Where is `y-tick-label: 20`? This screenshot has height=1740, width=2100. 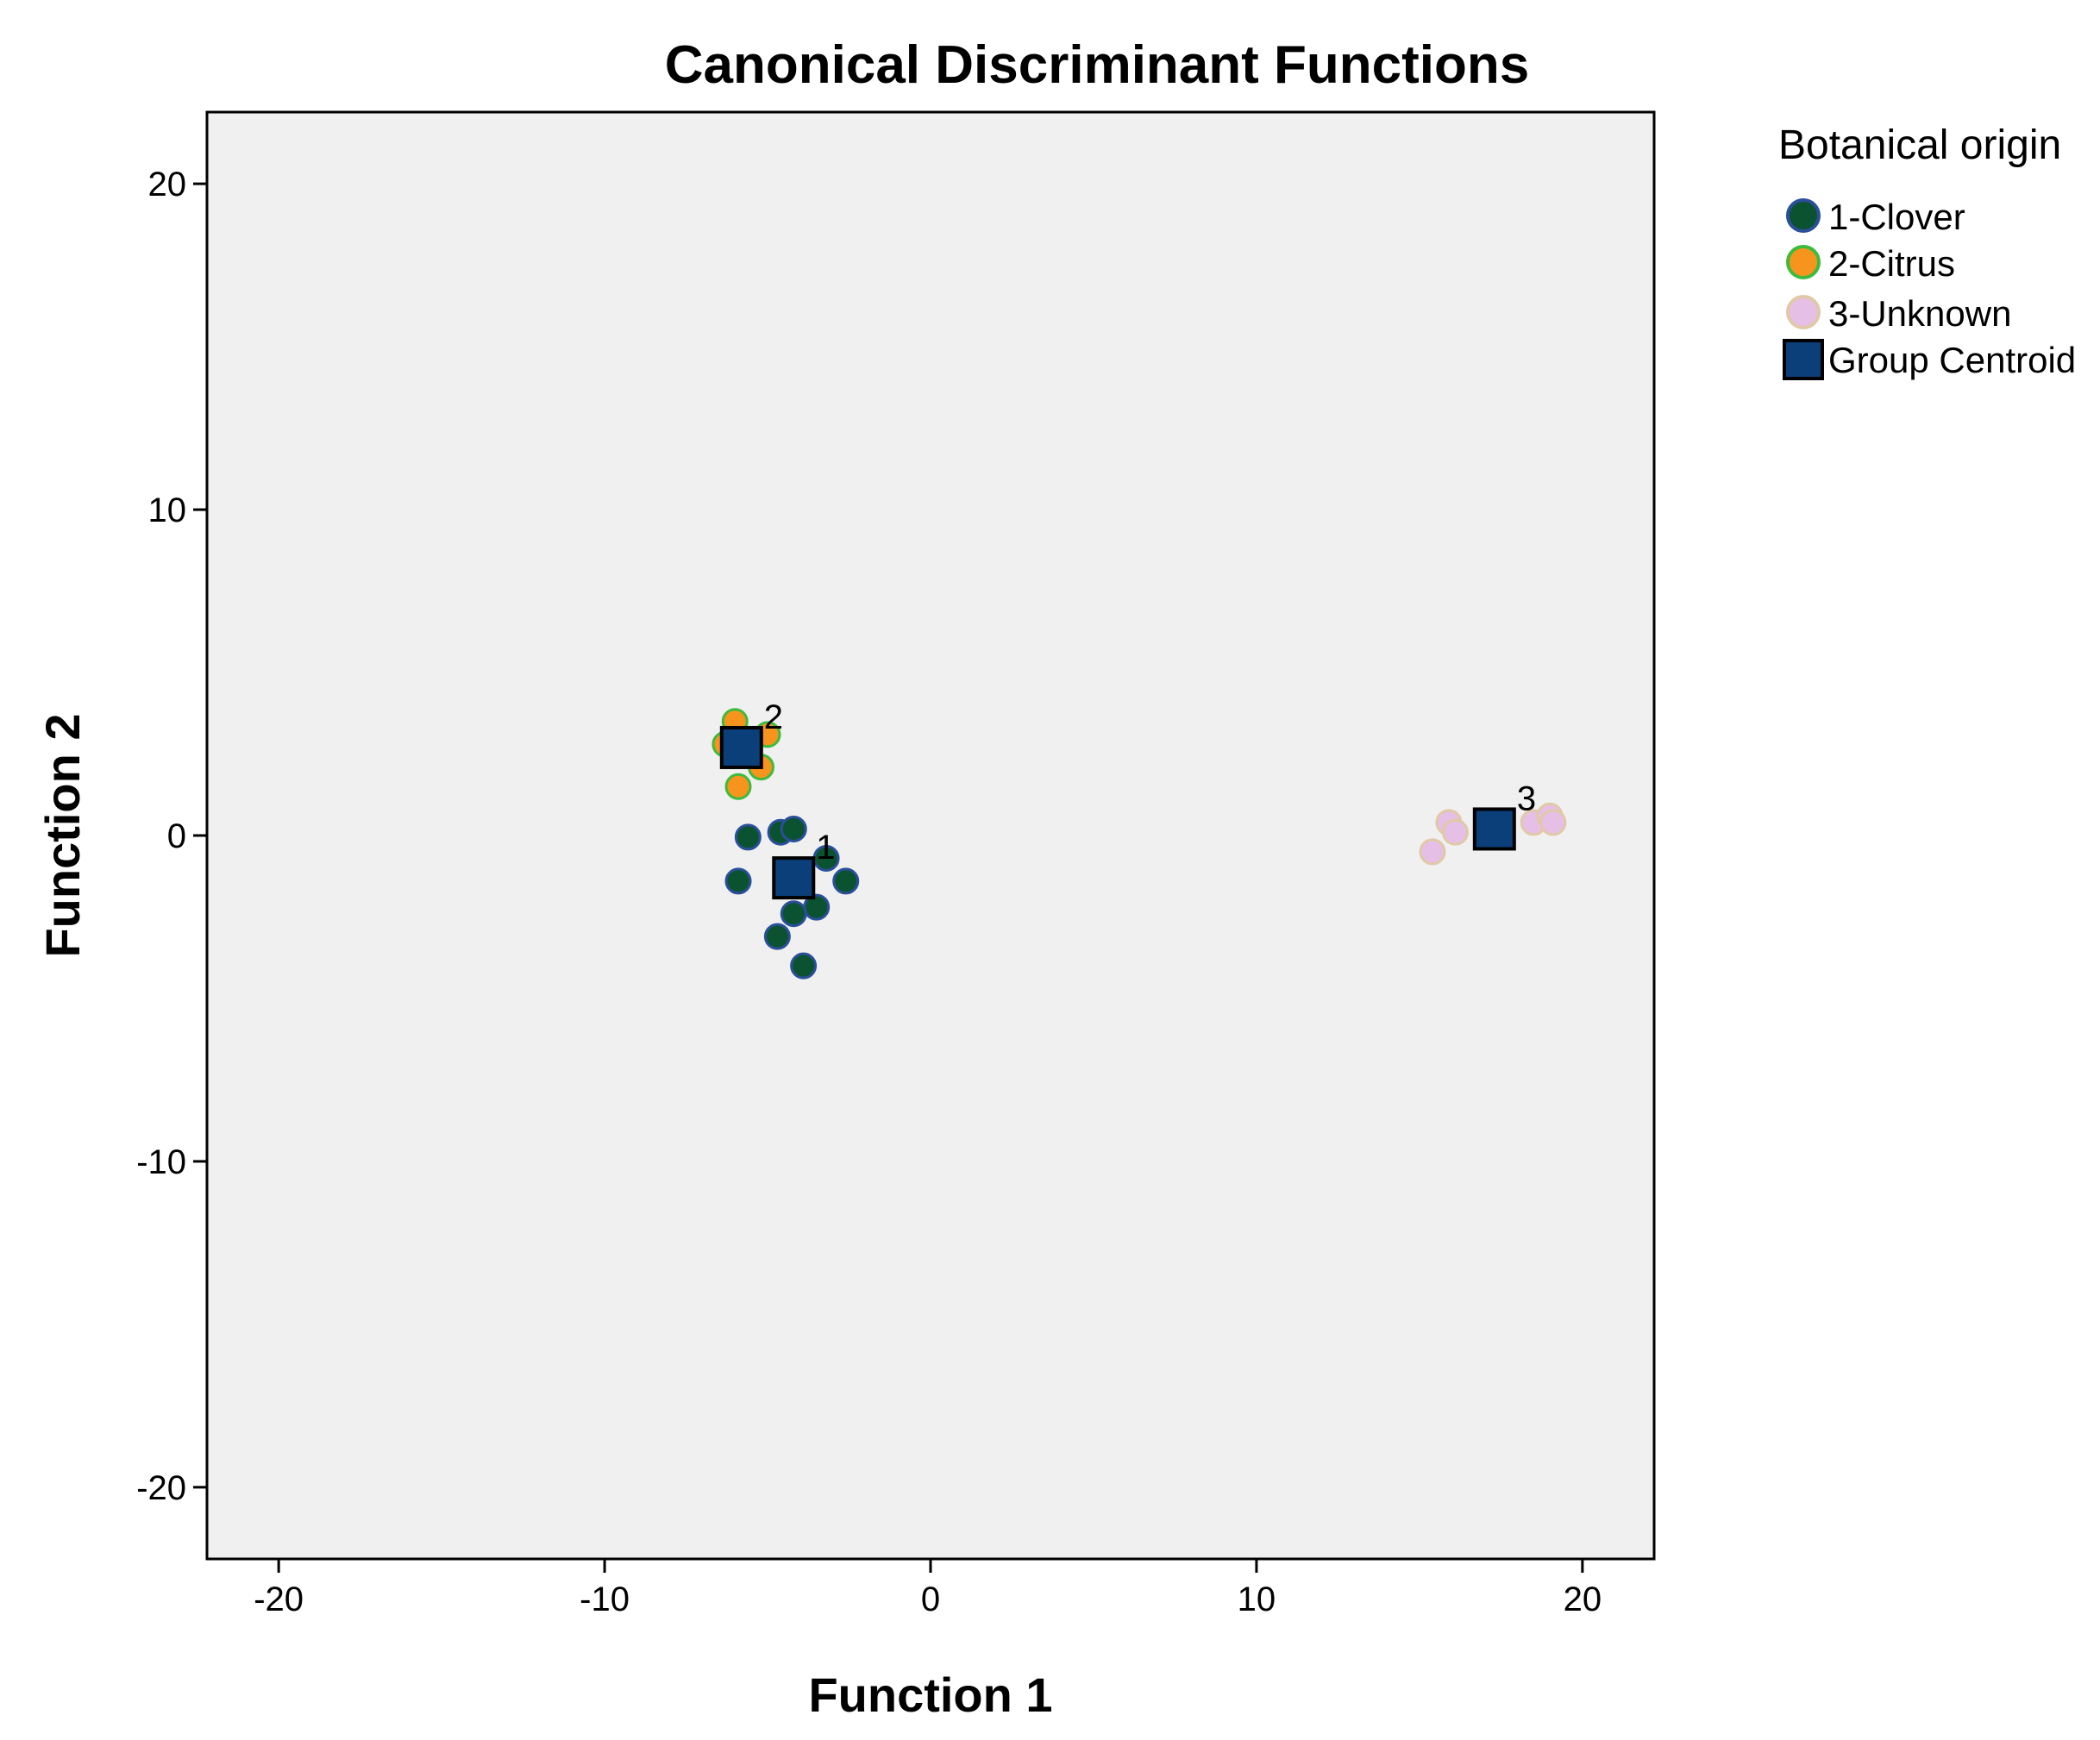 y-tick-label: 20 is located at coordinates (167, 185).